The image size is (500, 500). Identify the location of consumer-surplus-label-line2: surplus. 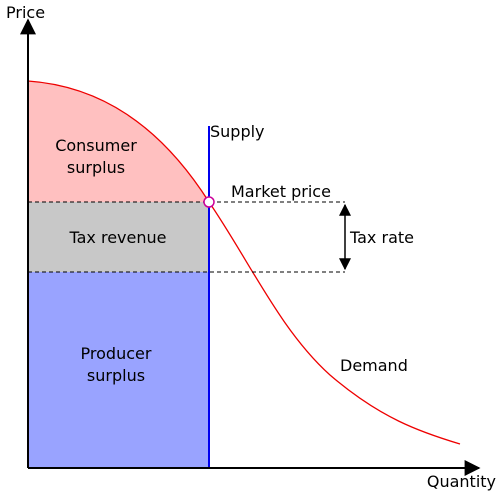
(96, 167).